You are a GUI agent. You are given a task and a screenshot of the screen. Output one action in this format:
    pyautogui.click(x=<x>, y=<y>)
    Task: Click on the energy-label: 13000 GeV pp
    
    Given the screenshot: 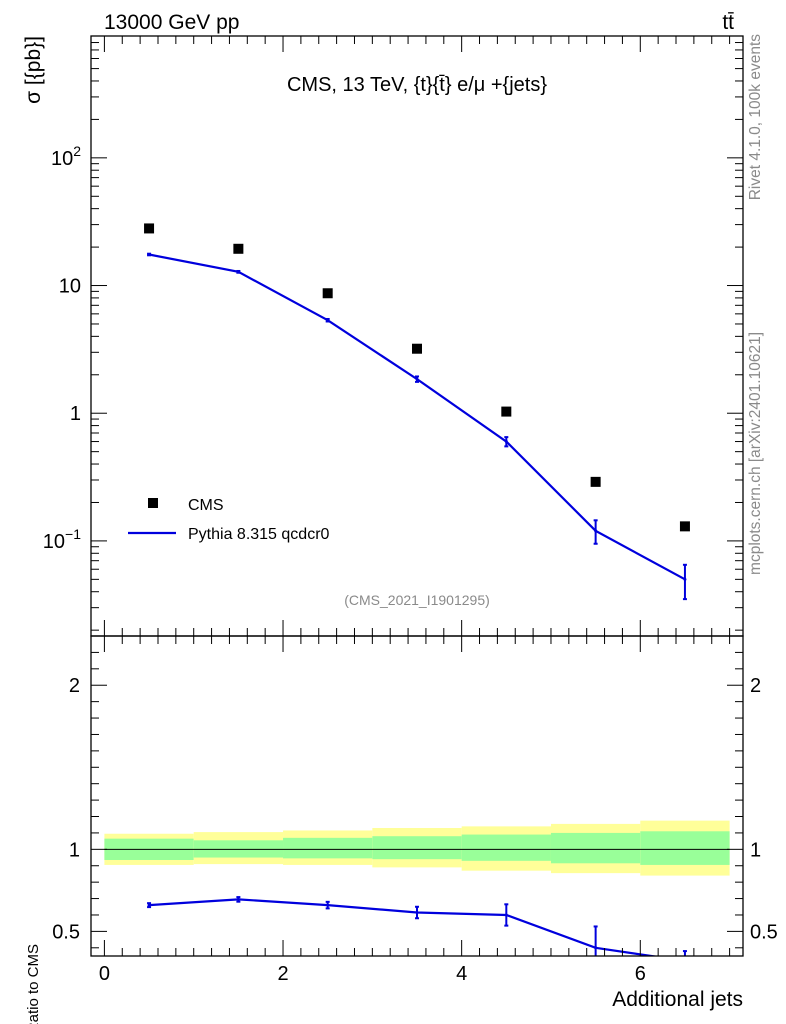 What is the action you would take?
    pyautogui.click(x=171, y=22)
    